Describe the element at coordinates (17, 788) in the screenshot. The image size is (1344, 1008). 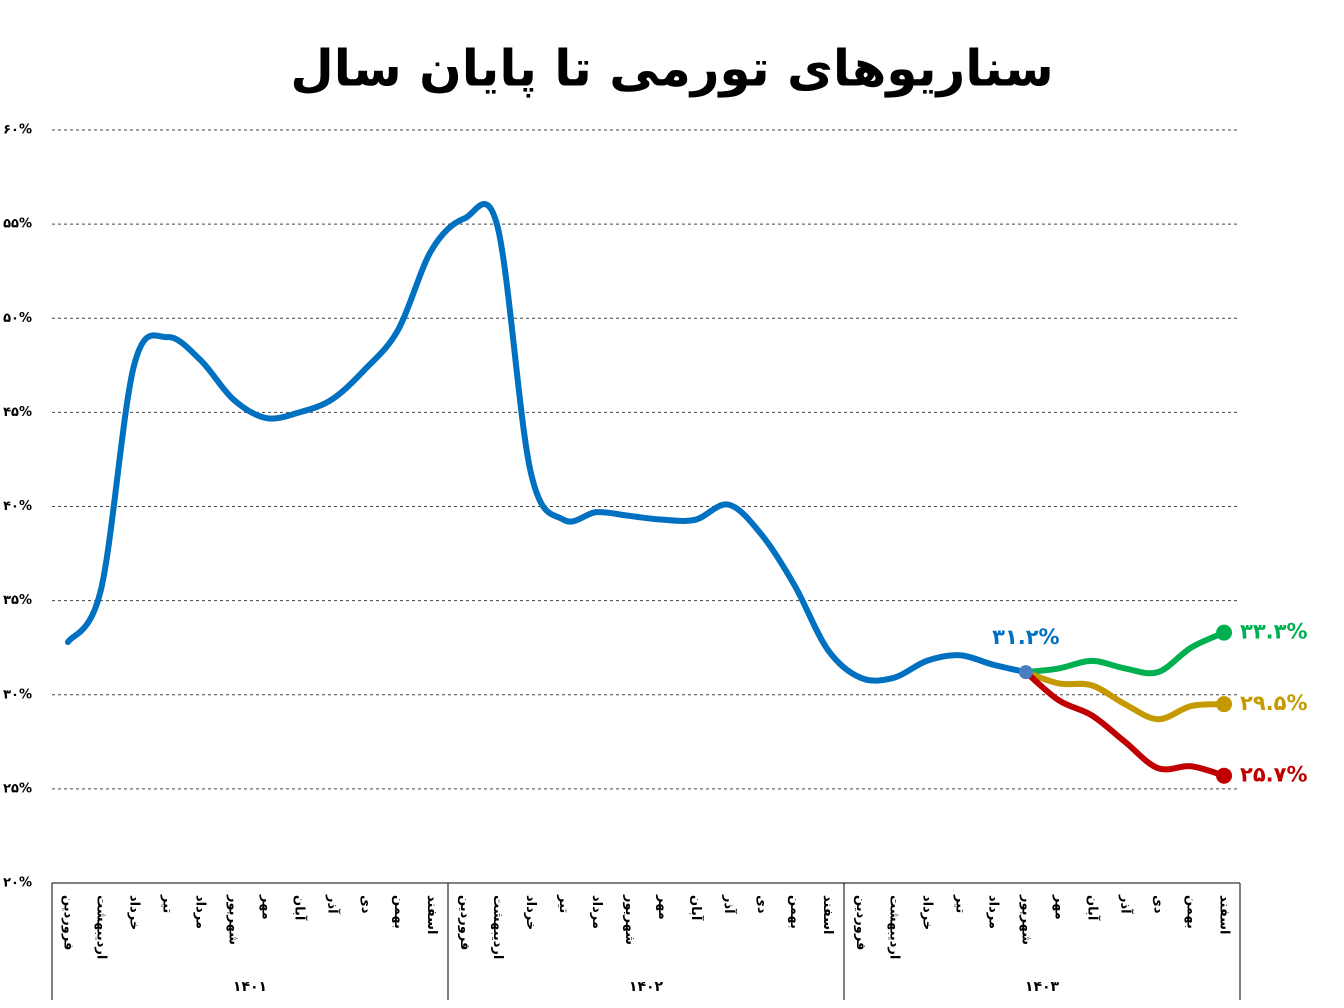
I see `y-tick-label: ۲۵%` at that location.